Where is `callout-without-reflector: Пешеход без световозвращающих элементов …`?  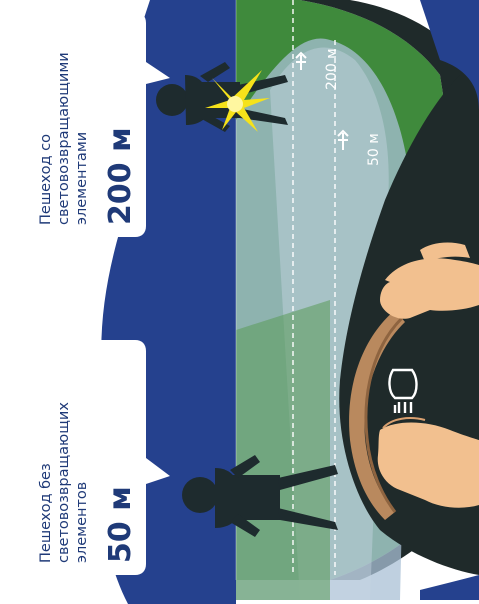 callout-without-reflector: Пешеход без световозвращающих элементов … is located at coordinates (92, 457).